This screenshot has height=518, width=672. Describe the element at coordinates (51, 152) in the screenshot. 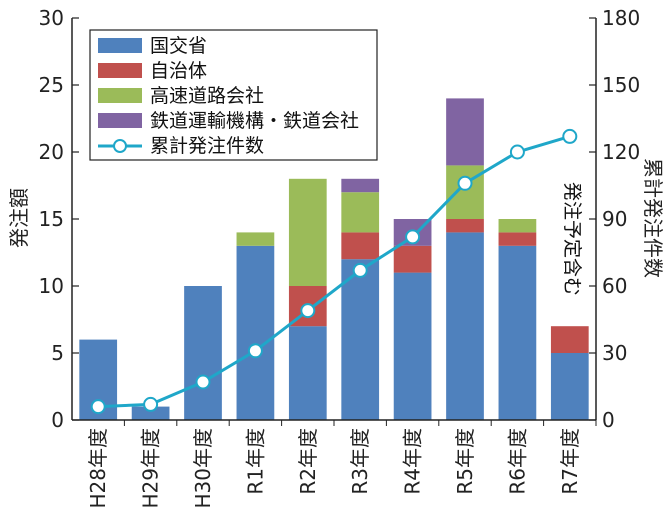

I see `left-tick-label-4: 20` at that location.